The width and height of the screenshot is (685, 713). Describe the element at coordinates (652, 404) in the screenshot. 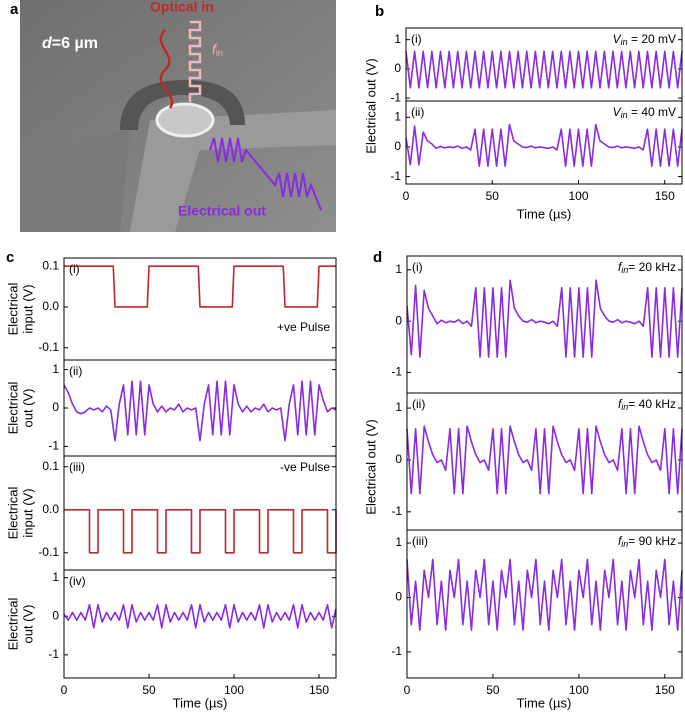

I see `annotation-text: = 40 kHz` at that location.